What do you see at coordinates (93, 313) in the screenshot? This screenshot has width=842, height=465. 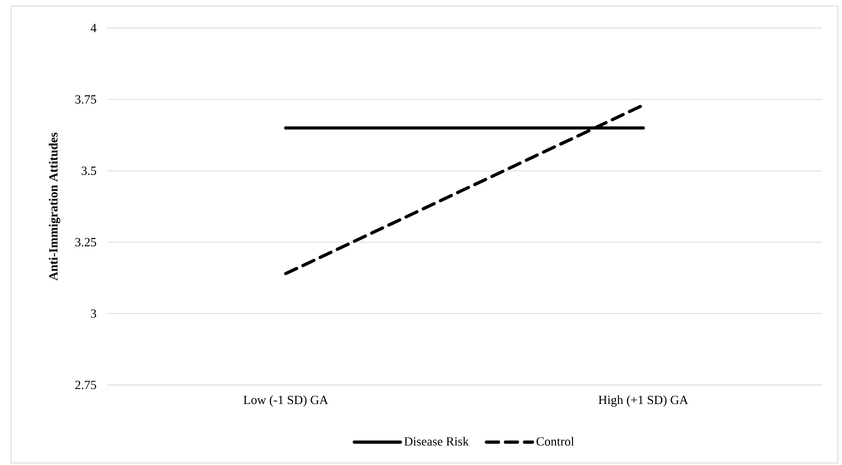 I see `y-tick-label: 3` at bounding box center [93, 313].